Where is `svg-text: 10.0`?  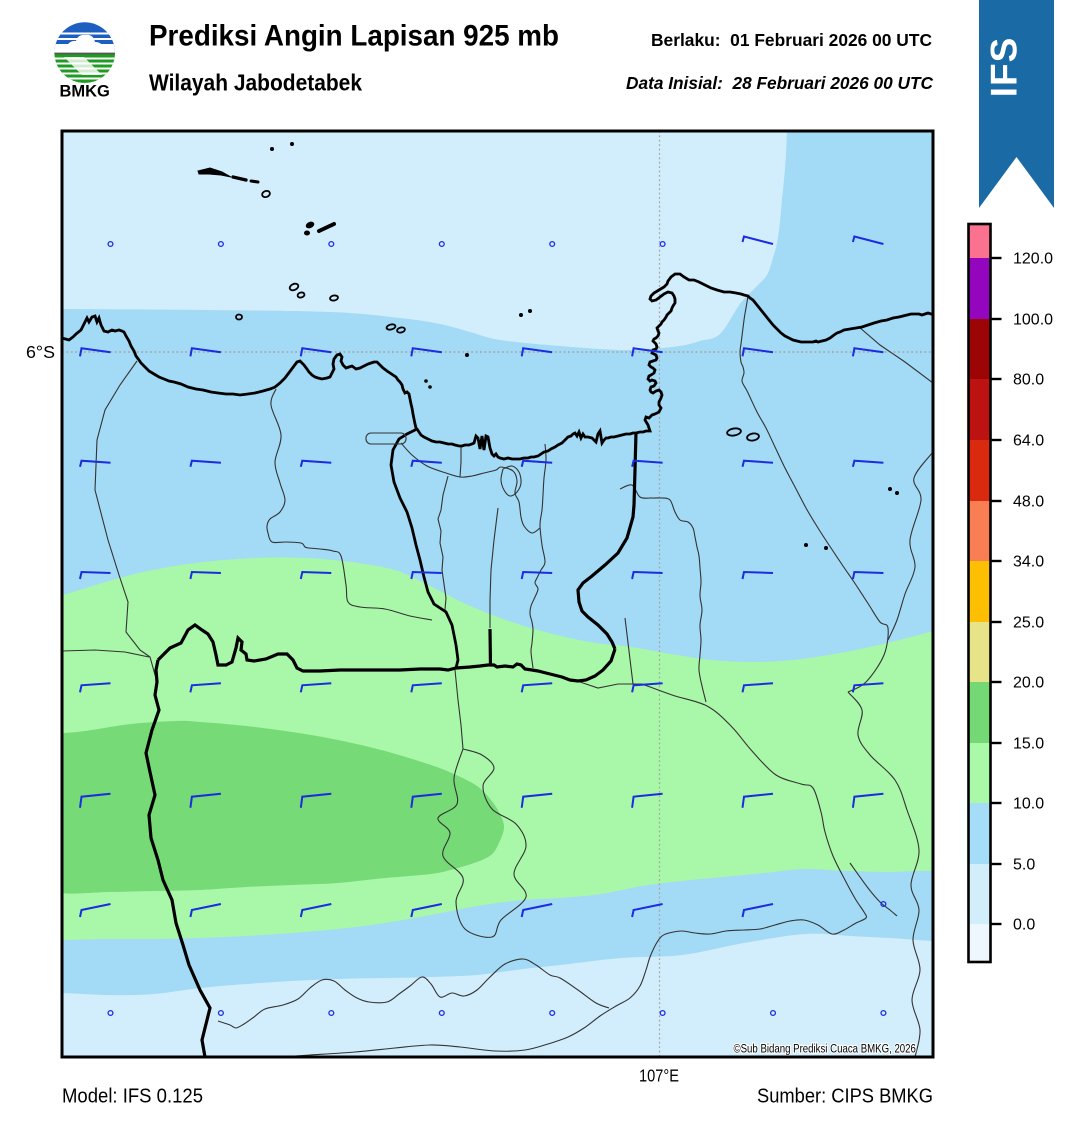
svg-text: 10.0 is located at coordinates (1028, 804).